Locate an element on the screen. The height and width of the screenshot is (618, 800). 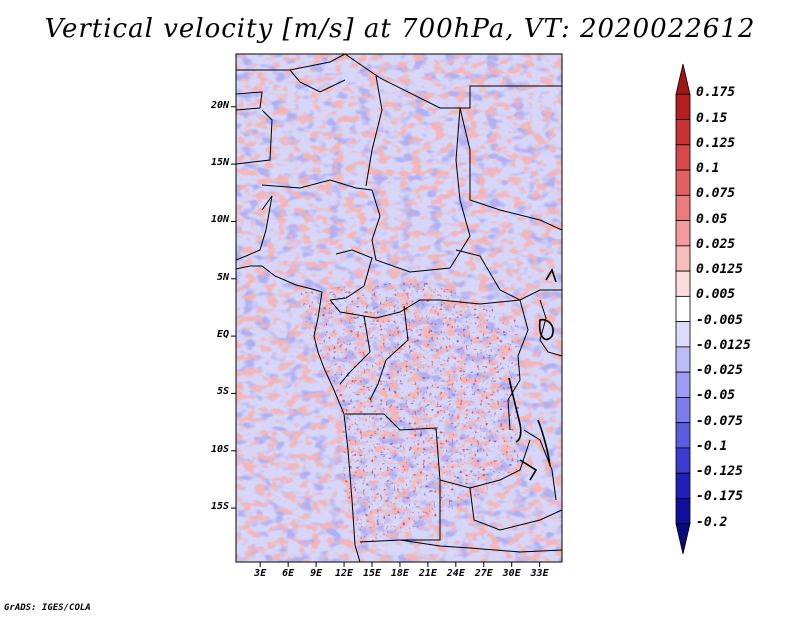
lon-tick-label: 12E is located at coordinates (344, 573).